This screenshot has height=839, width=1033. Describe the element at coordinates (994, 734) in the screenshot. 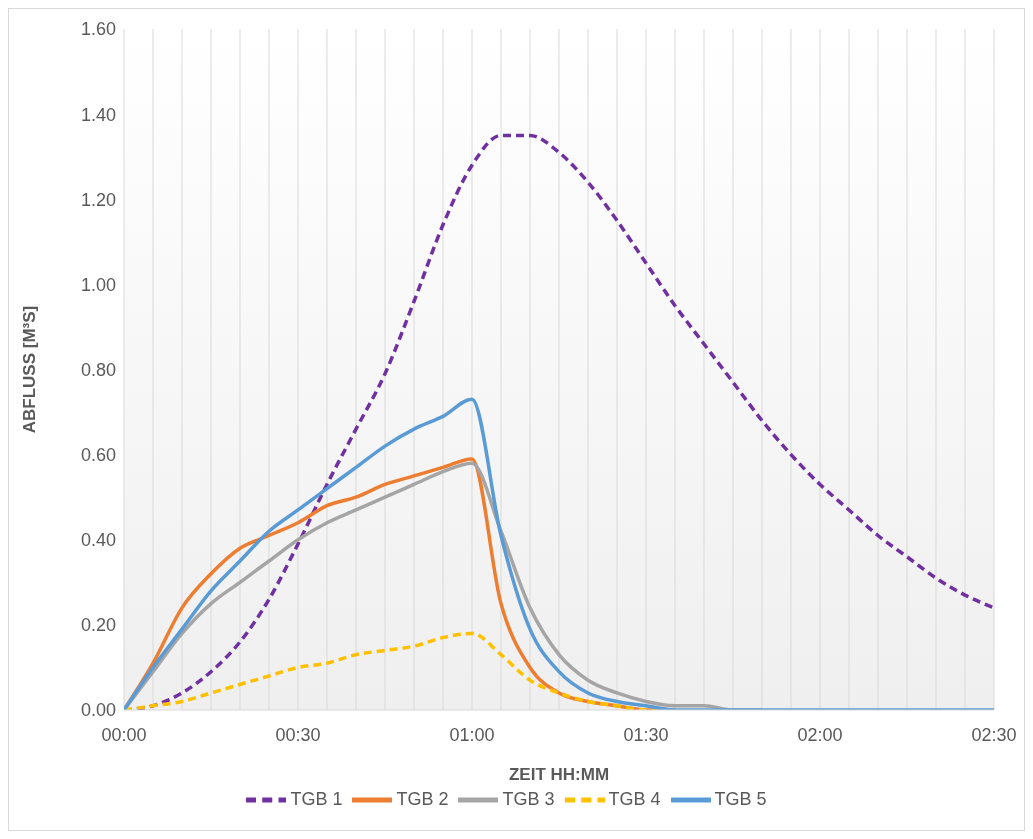

I see `x-tick-label: 02:30` at that location.